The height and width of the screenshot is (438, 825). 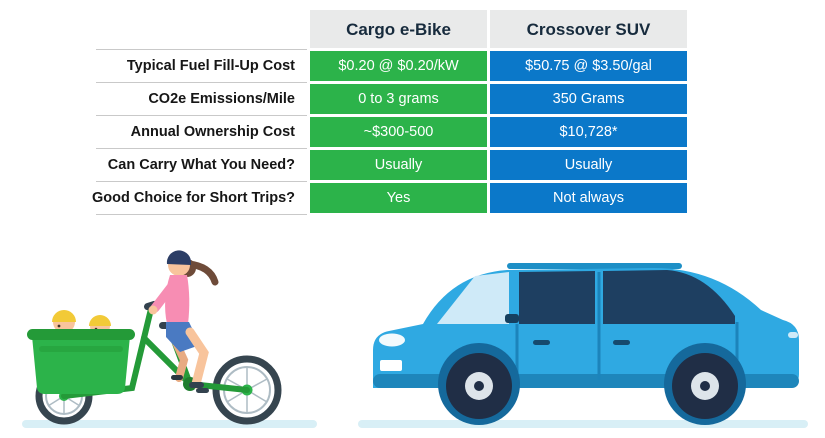 I want to click on suv-license-plate, so click(x=391, y=365).